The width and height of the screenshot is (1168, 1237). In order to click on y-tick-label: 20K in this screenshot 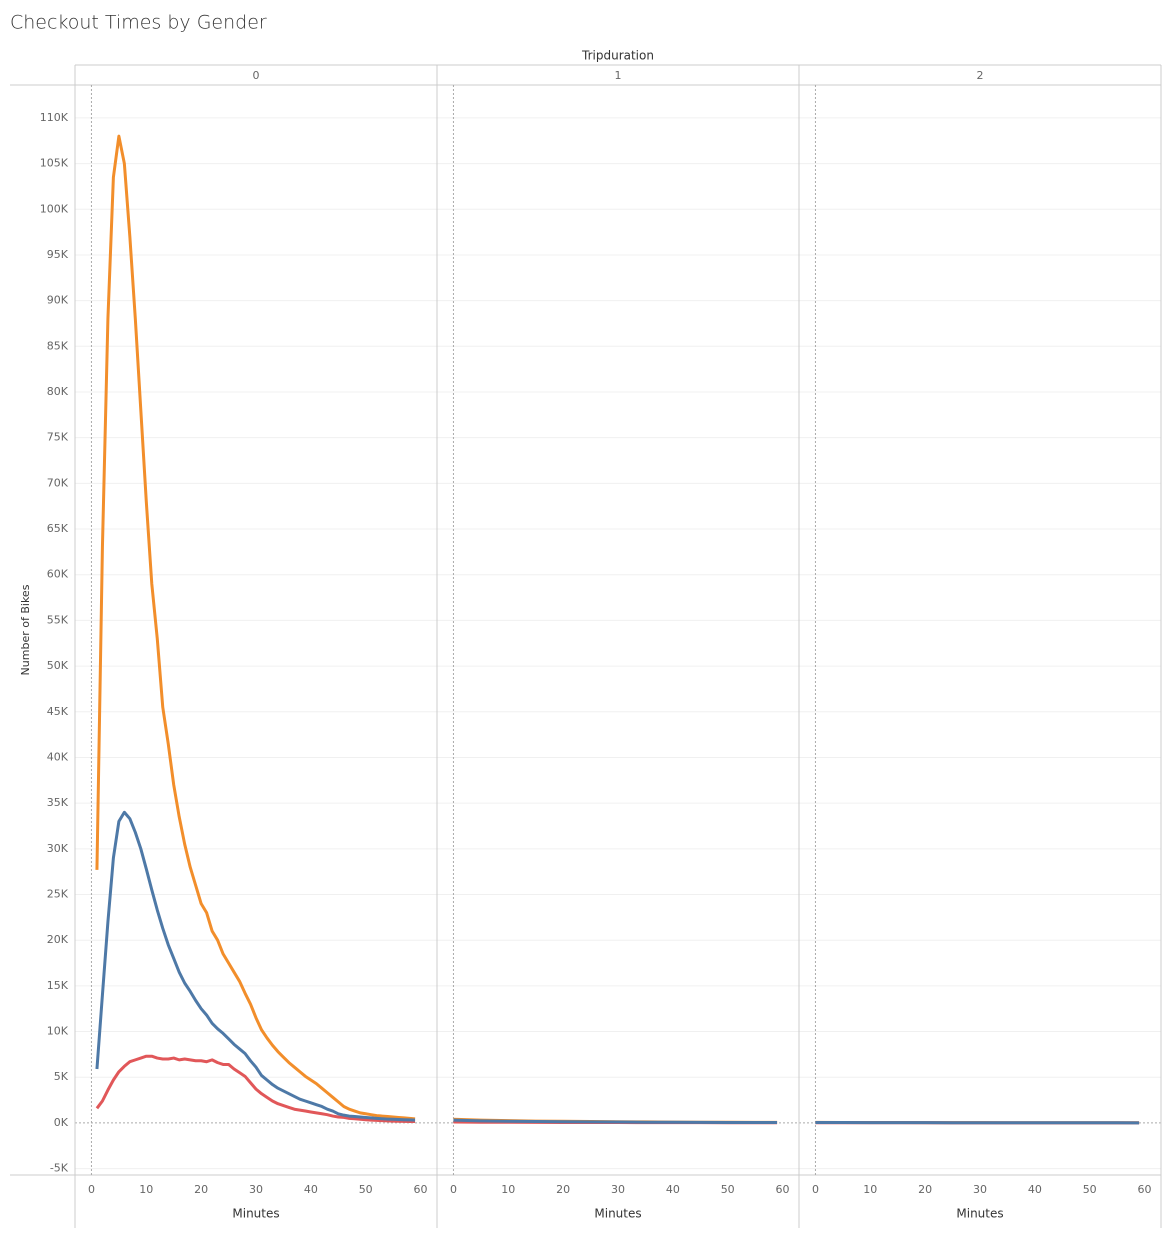, I will do `click(58, 939)`.